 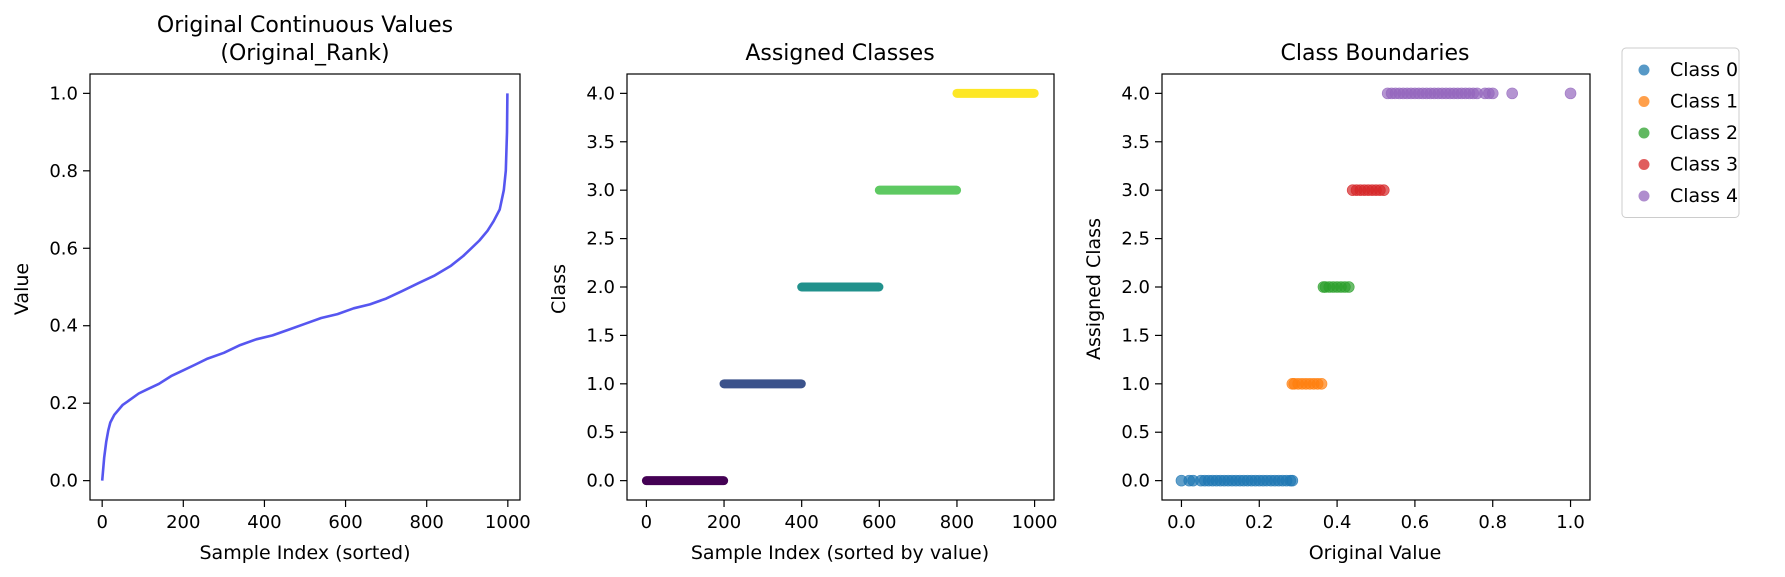 What do you see at coordinates (183, 522) in the screenshot?
I see `chart-1-xtick-label: 200` at bounding box center [183, 522].